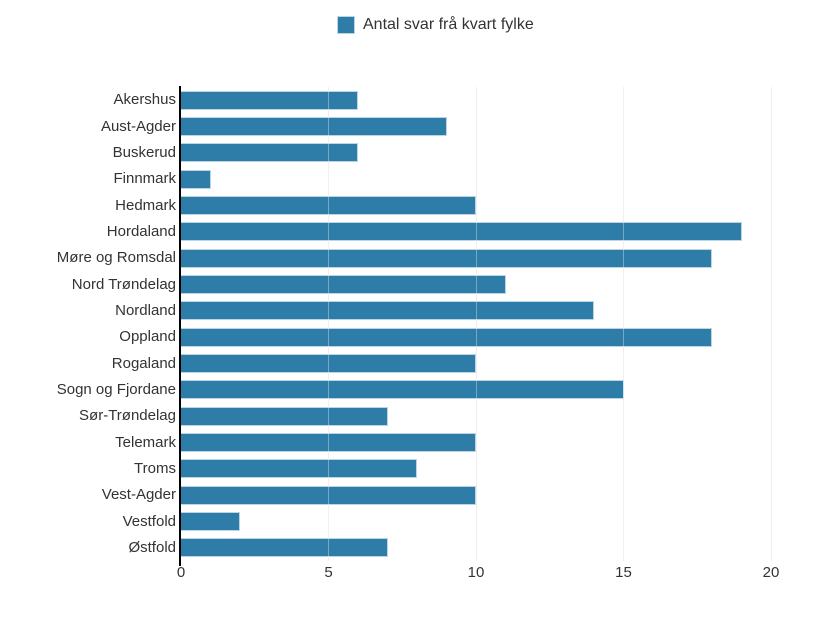  What do you see at coordinates (141, 231) in the screenshot?
I see `category-label: Hordaland` at bounding box center [141, 231].